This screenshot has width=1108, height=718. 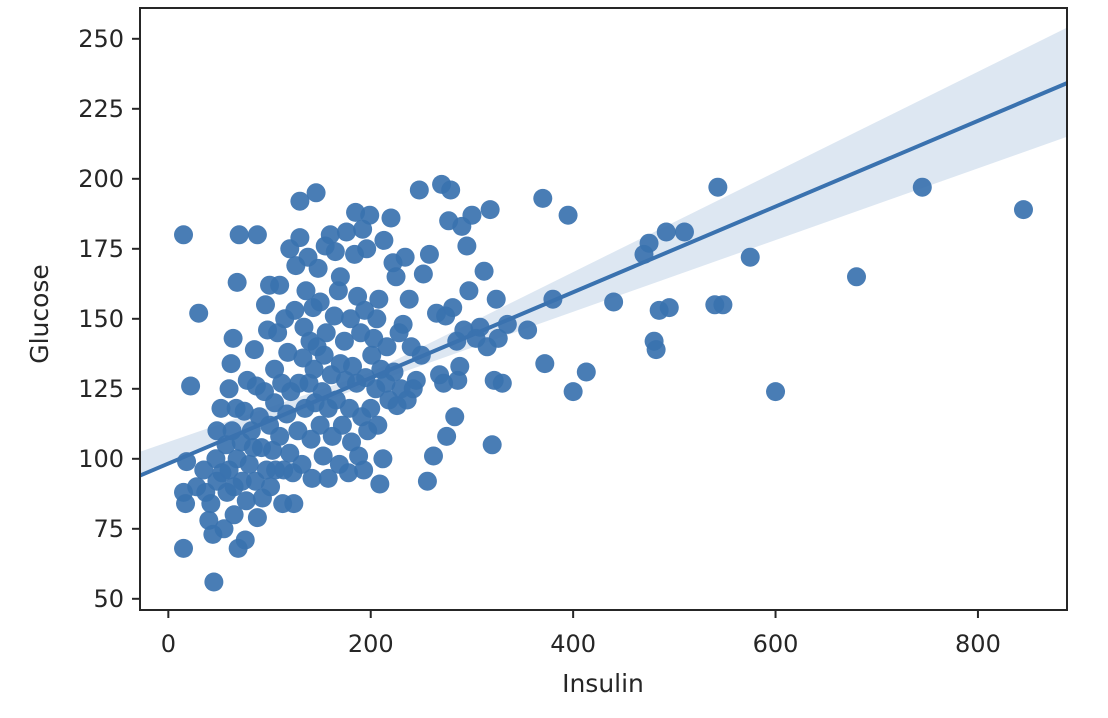 What do you see at coordinates (371, 644) in the screenshot?
I see `x-tick-label: 200` at bounding box center [371, 644].